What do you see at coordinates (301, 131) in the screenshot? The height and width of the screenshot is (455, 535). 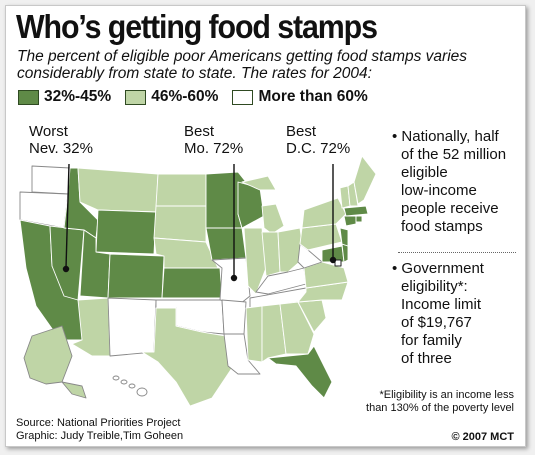 I see `callout-dc-label: Best` at bounding box center [301, 131].